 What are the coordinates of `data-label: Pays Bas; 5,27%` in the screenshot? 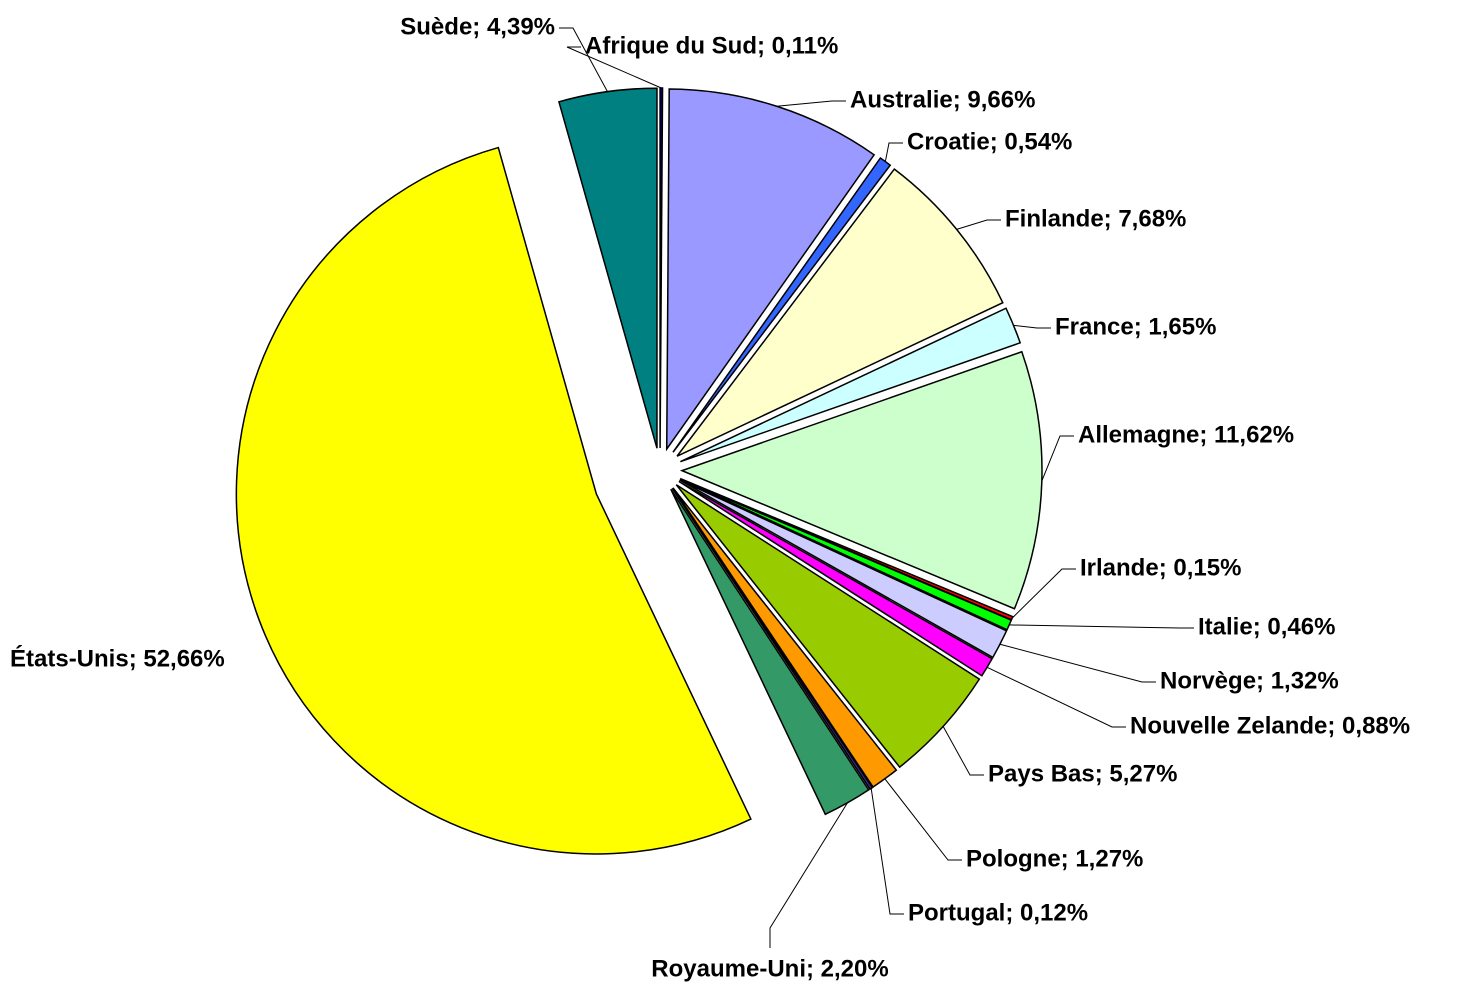 It's located at (1082, 773).